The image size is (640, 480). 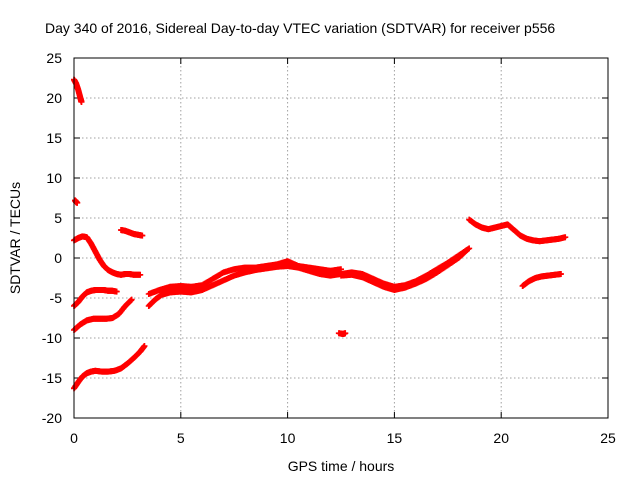 What do you see at coordinates (52, 238) in the screenshot?
I see `y-tick-labels: -20 -15 -10 -5 0 5 10 15 20 25` at bounding box center [52, 238].